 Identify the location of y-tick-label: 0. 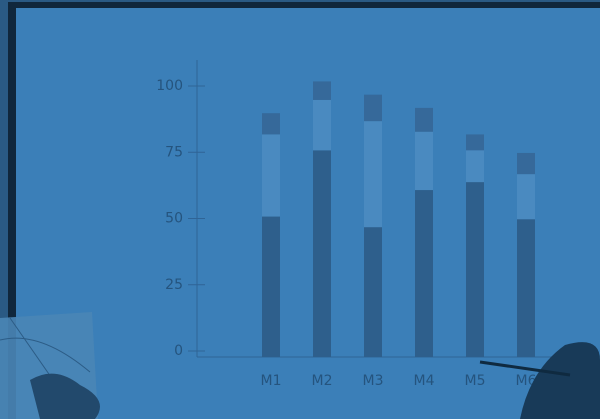
(178, 351).